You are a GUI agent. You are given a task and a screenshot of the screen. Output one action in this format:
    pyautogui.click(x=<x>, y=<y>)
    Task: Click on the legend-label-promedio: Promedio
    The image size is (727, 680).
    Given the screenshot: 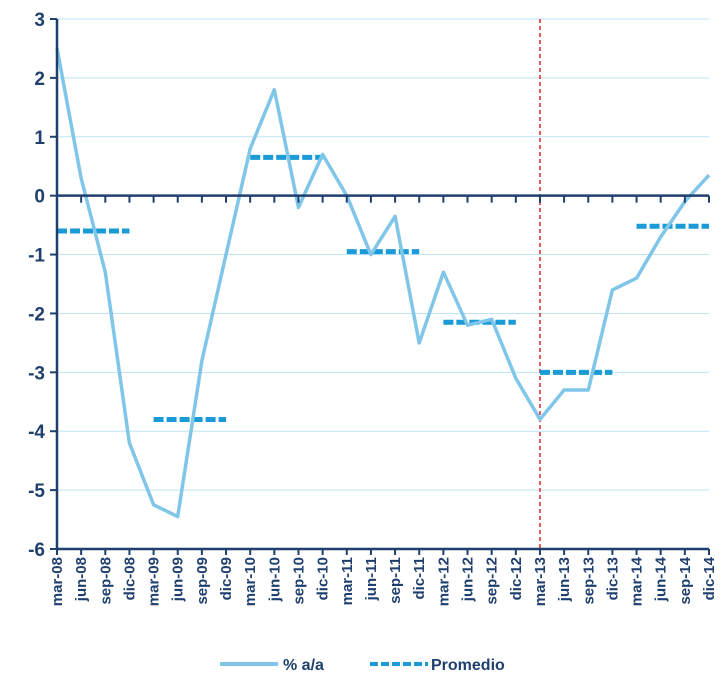 What is the action you would take?
    pyautogui.click(x=468, y=665)
    